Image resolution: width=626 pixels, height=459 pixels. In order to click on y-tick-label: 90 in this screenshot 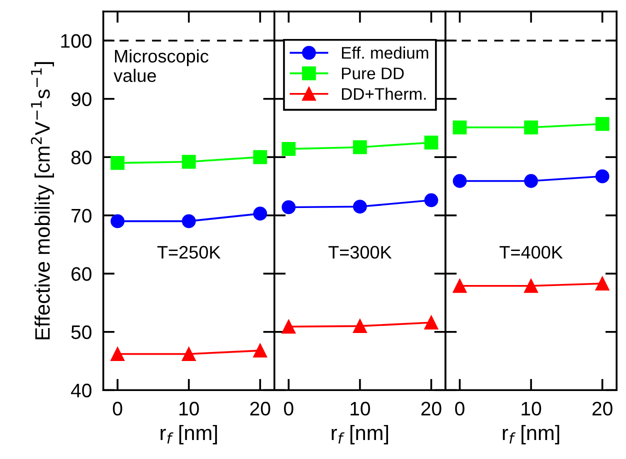, I will do `click(81, 99)`.